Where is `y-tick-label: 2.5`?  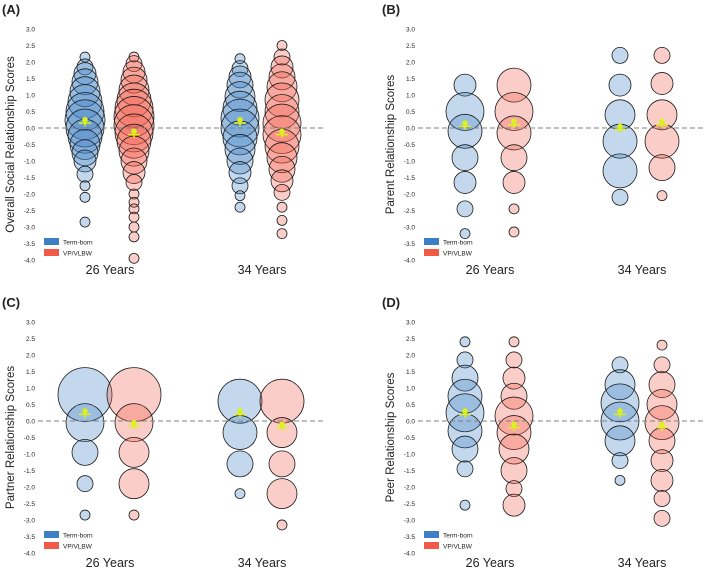
y-tick-label: 2.5 is located at coordinates (410, 339).